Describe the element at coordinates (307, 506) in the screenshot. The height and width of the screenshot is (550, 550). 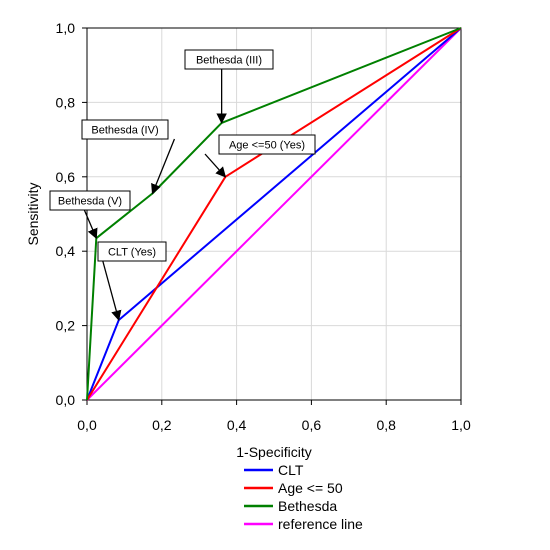
I see `legend-label: Bethesda` at that location.